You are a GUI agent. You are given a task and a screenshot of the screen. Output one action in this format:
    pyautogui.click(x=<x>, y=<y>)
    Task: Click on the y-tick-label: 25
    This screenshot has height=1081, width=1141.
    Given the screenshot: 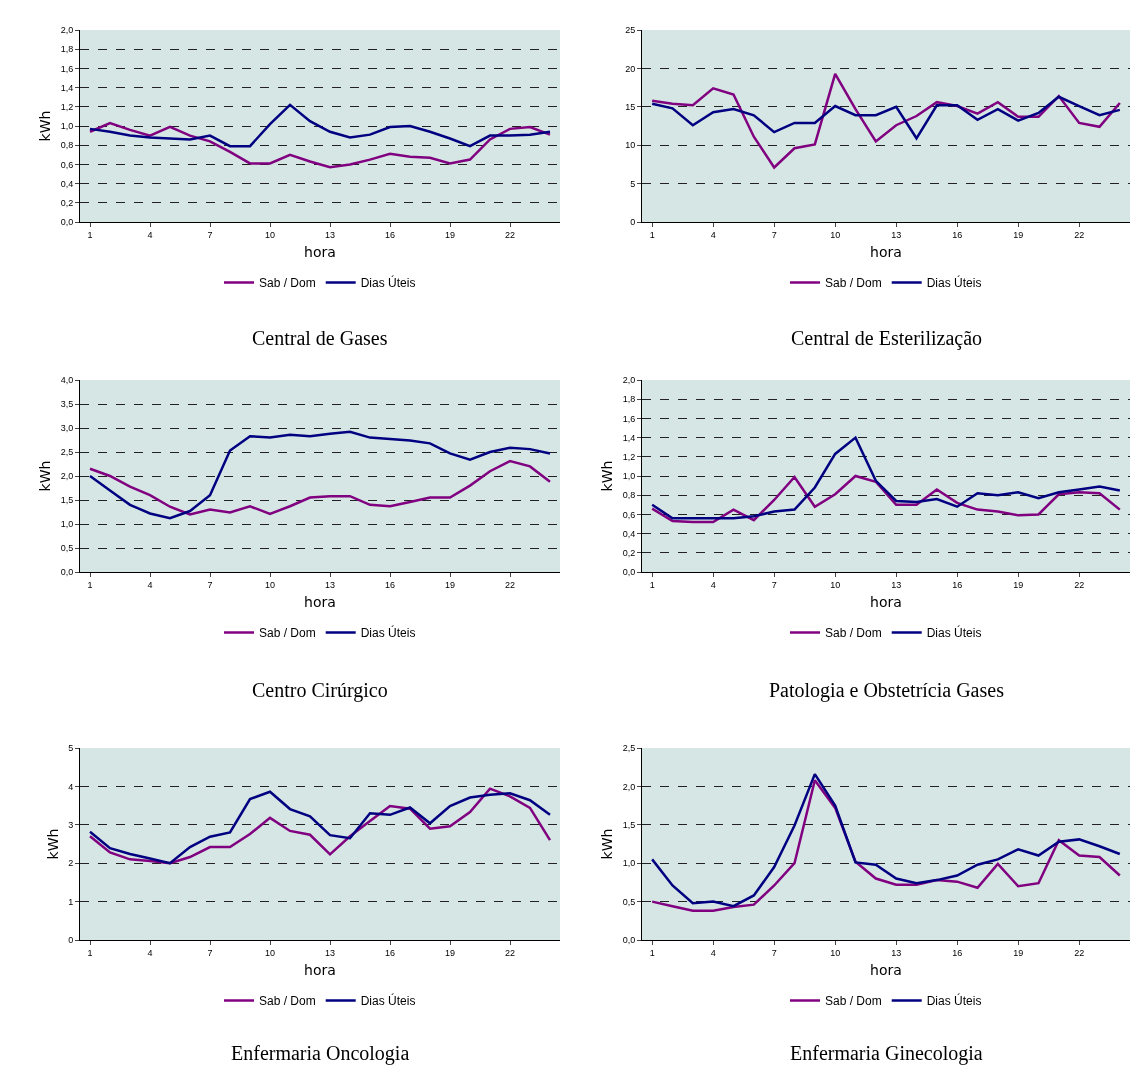 What is the action you would take?
    pyautogui.click(x=630, y=30)
    